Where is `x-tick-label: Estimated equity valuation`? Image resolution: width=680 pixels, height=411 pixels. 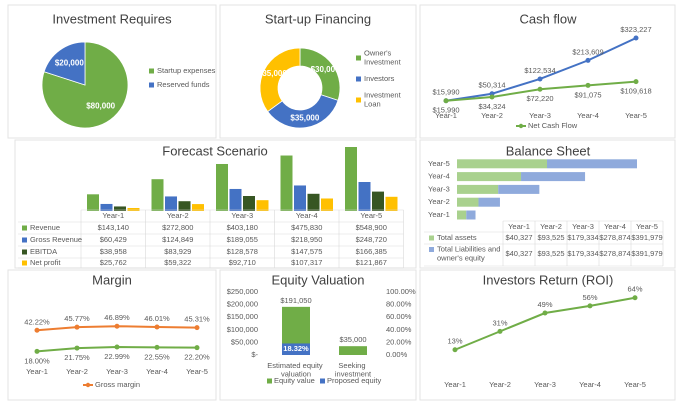 x-tick-label: Estimated equity valuation is located at coordinates (296, 370).